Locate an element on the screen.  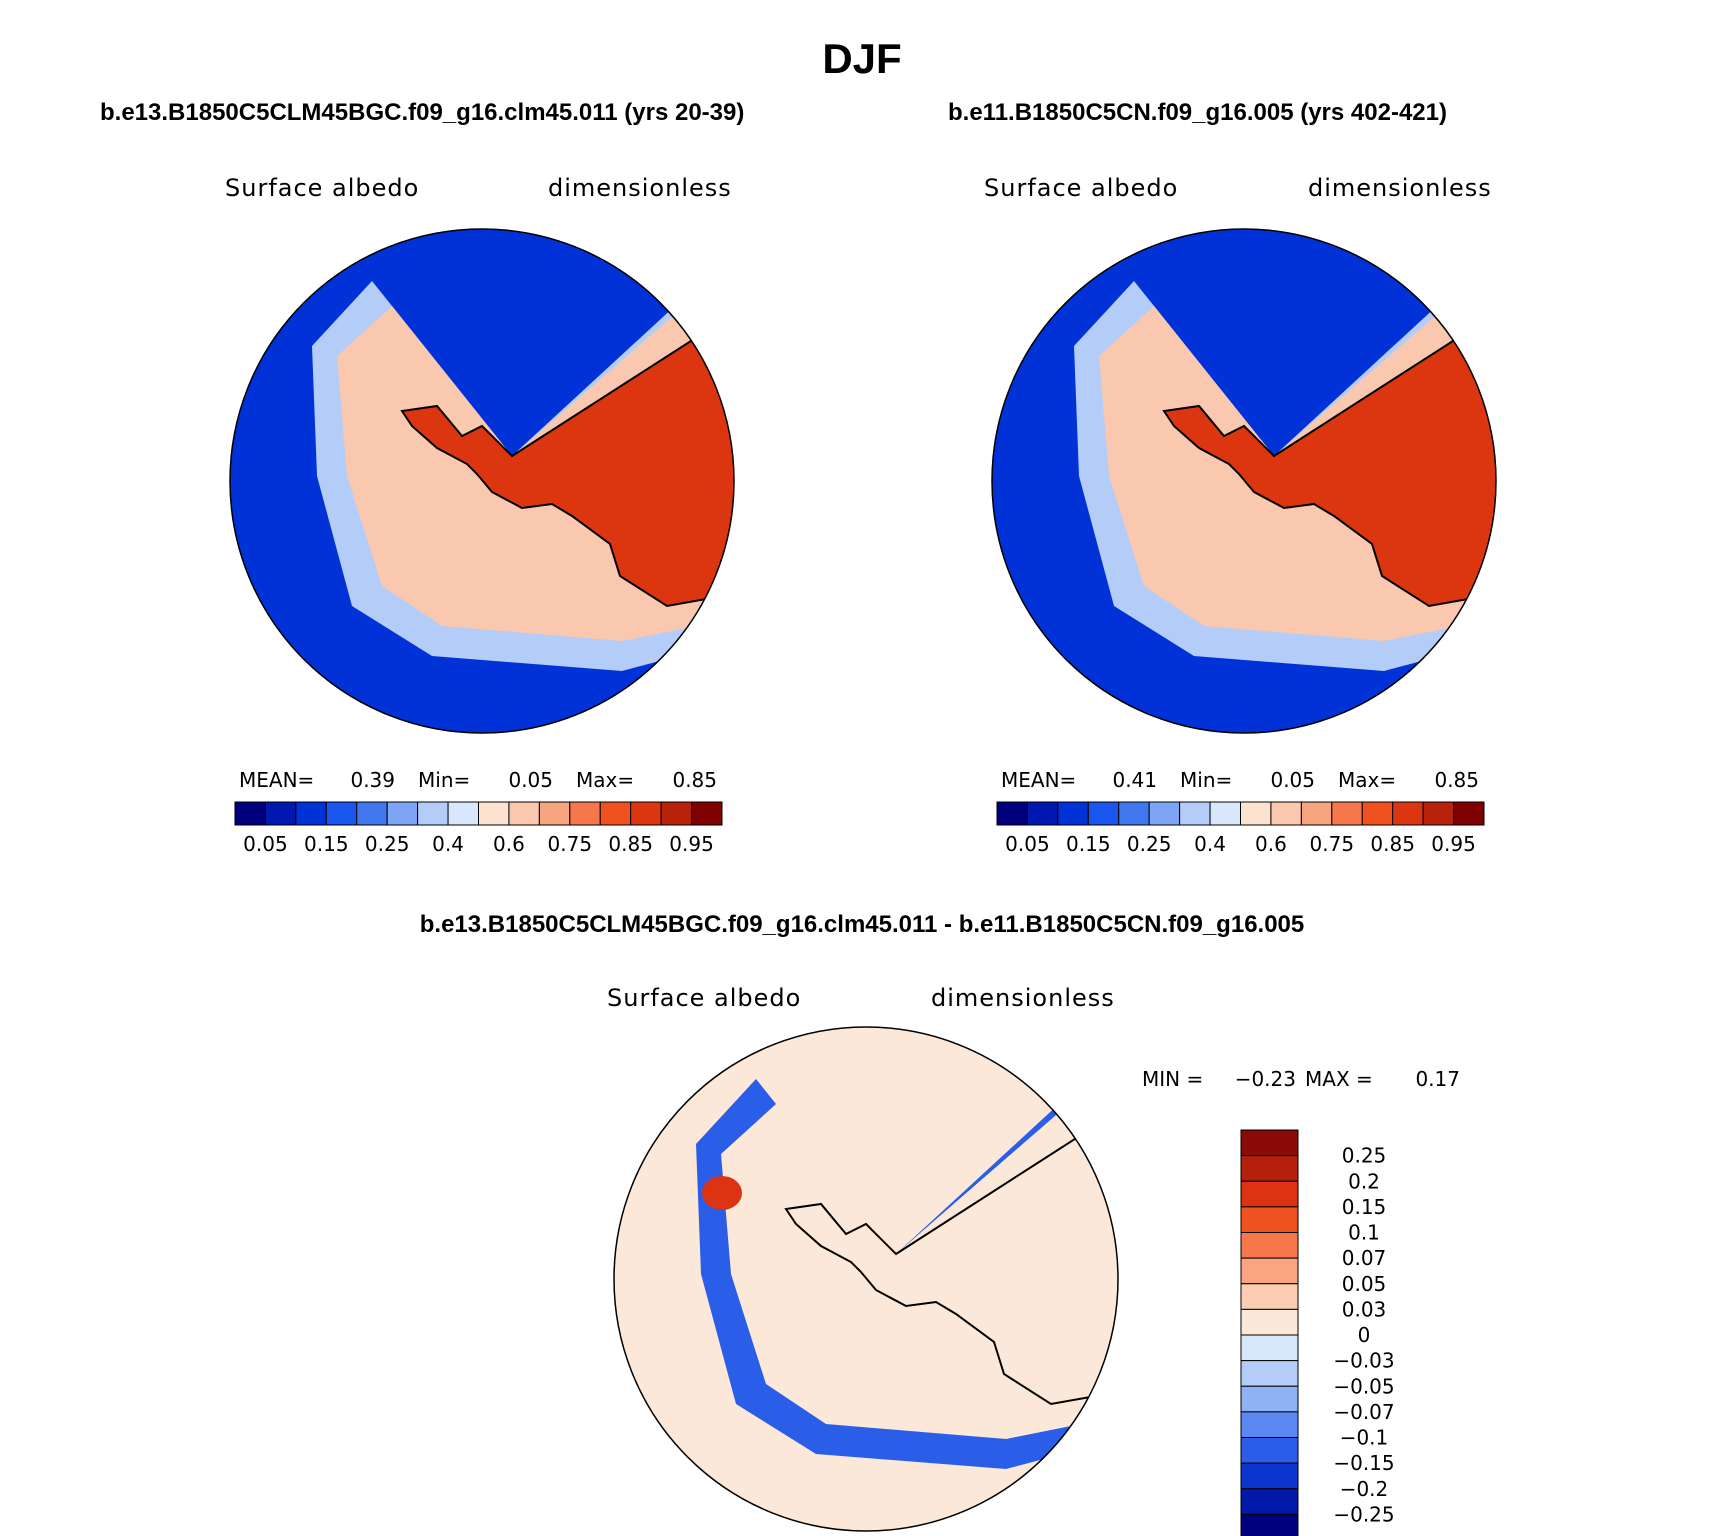
colorbar-tick-label: 0.75 is located at coordinates (570, 844).